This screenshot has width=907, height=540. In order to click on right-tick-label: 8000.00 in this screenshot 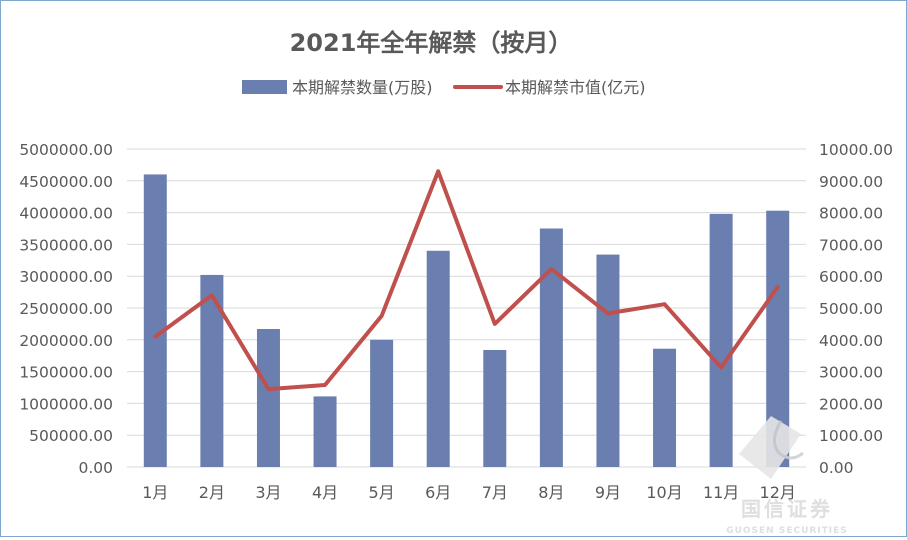, I will do `click(851, 214)`.